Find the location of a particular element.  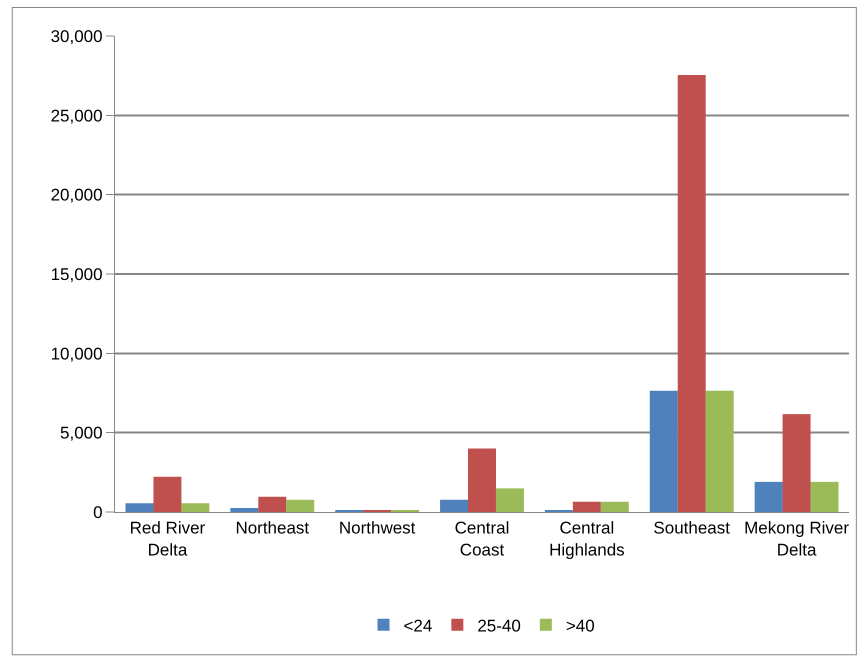

x-tick-label: Mekong River Delta is located at coordinates (797, 539).